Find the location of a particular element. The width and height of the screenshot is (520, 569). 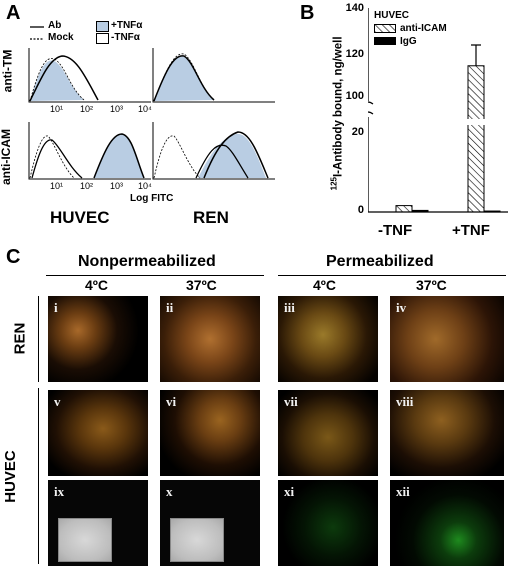

header-nonpermeabilized: Nonpermeabilized is located at coordinates (147, 261).